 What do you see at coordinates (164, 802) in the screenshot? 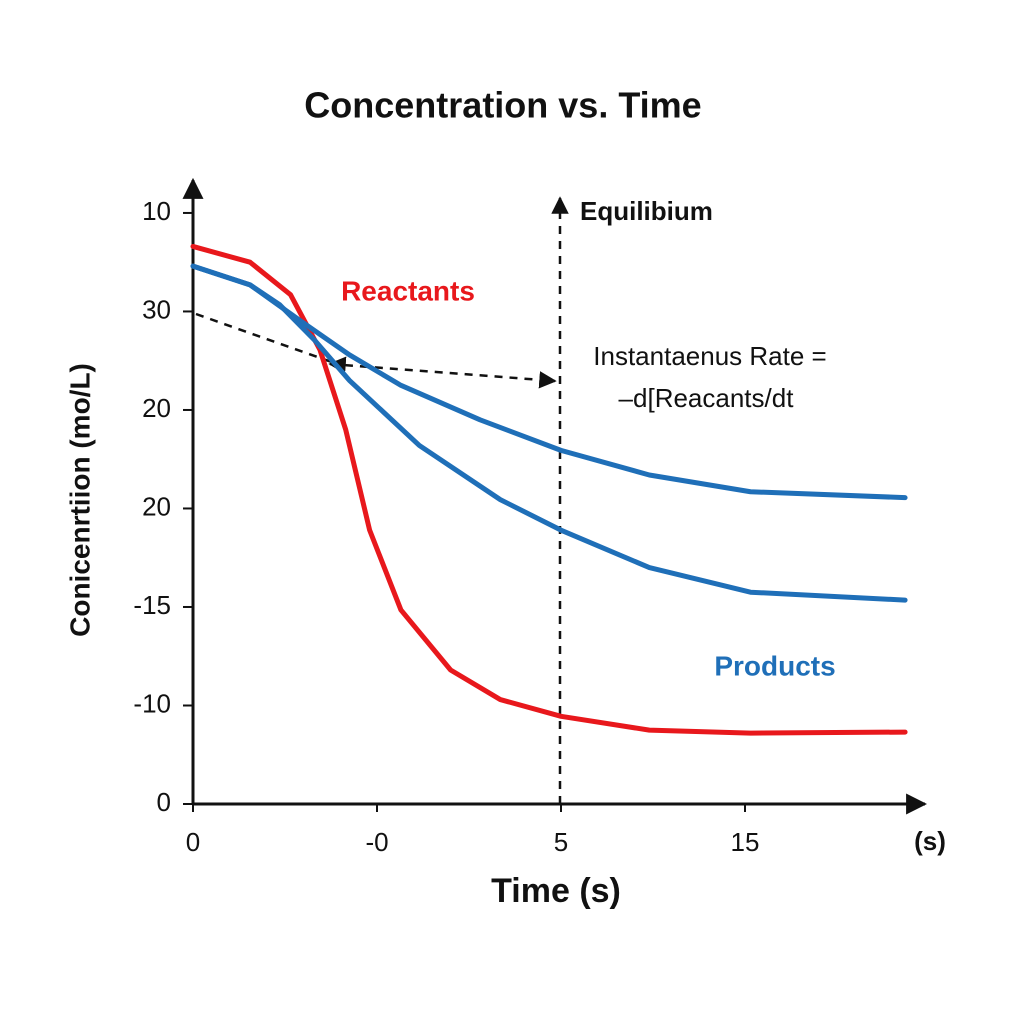
I see `y-tick-label: 0` at bounding box center [164, 802].